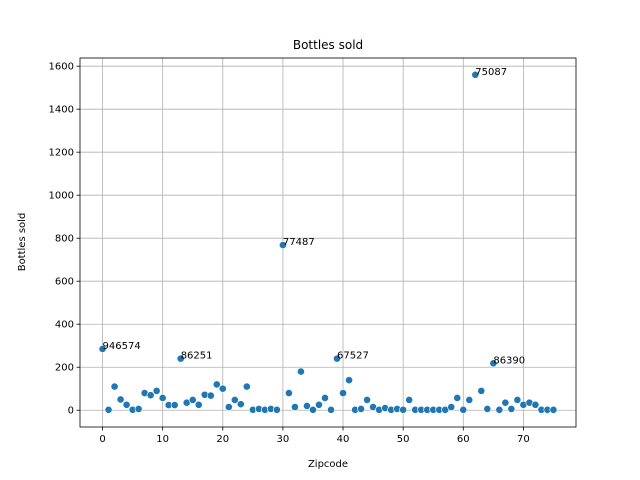  I want to click on y-axis-ticks: 0 200 400 600 800 1000 1200 1400 1600, so click(64, 239).